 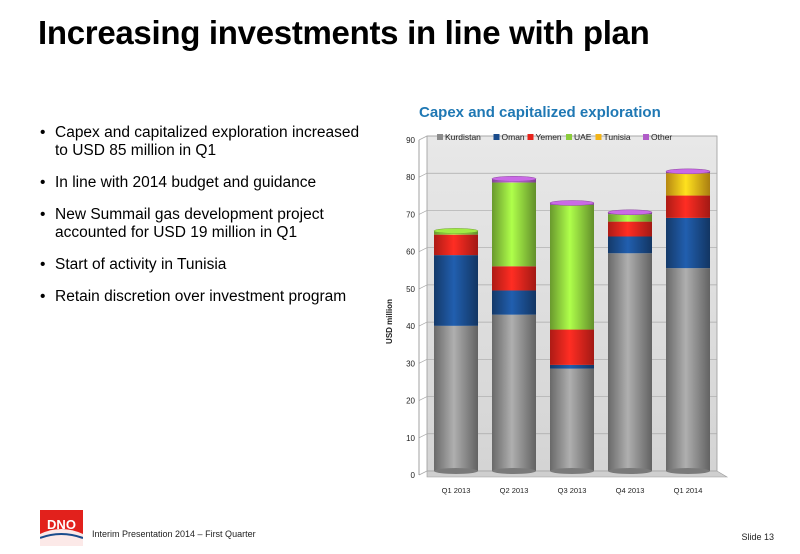 I want to click on legend-label: UAE, so click(x=583, y=137).